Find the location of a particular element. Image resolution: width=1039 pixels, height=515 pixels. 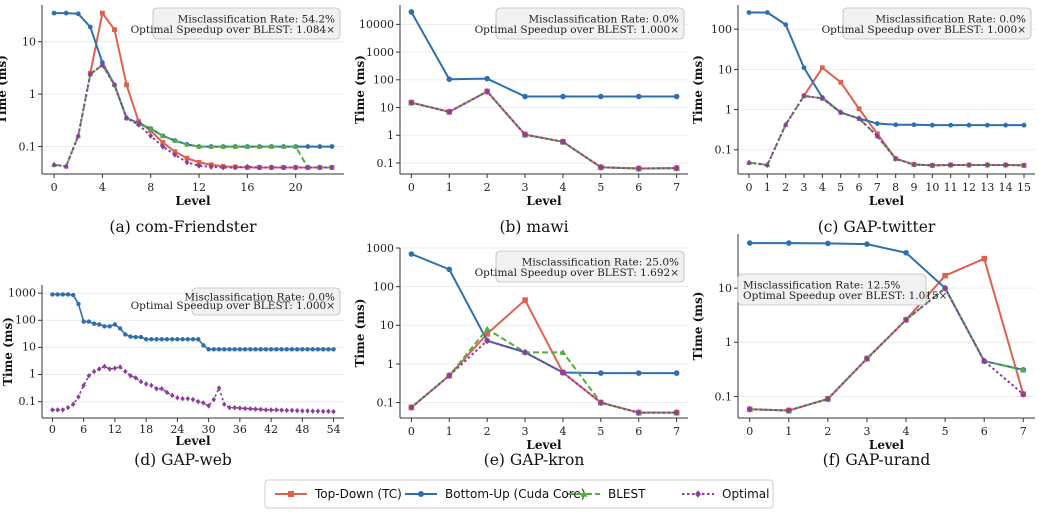

x-tick-label: 12 is located at coordinates (115, 429).